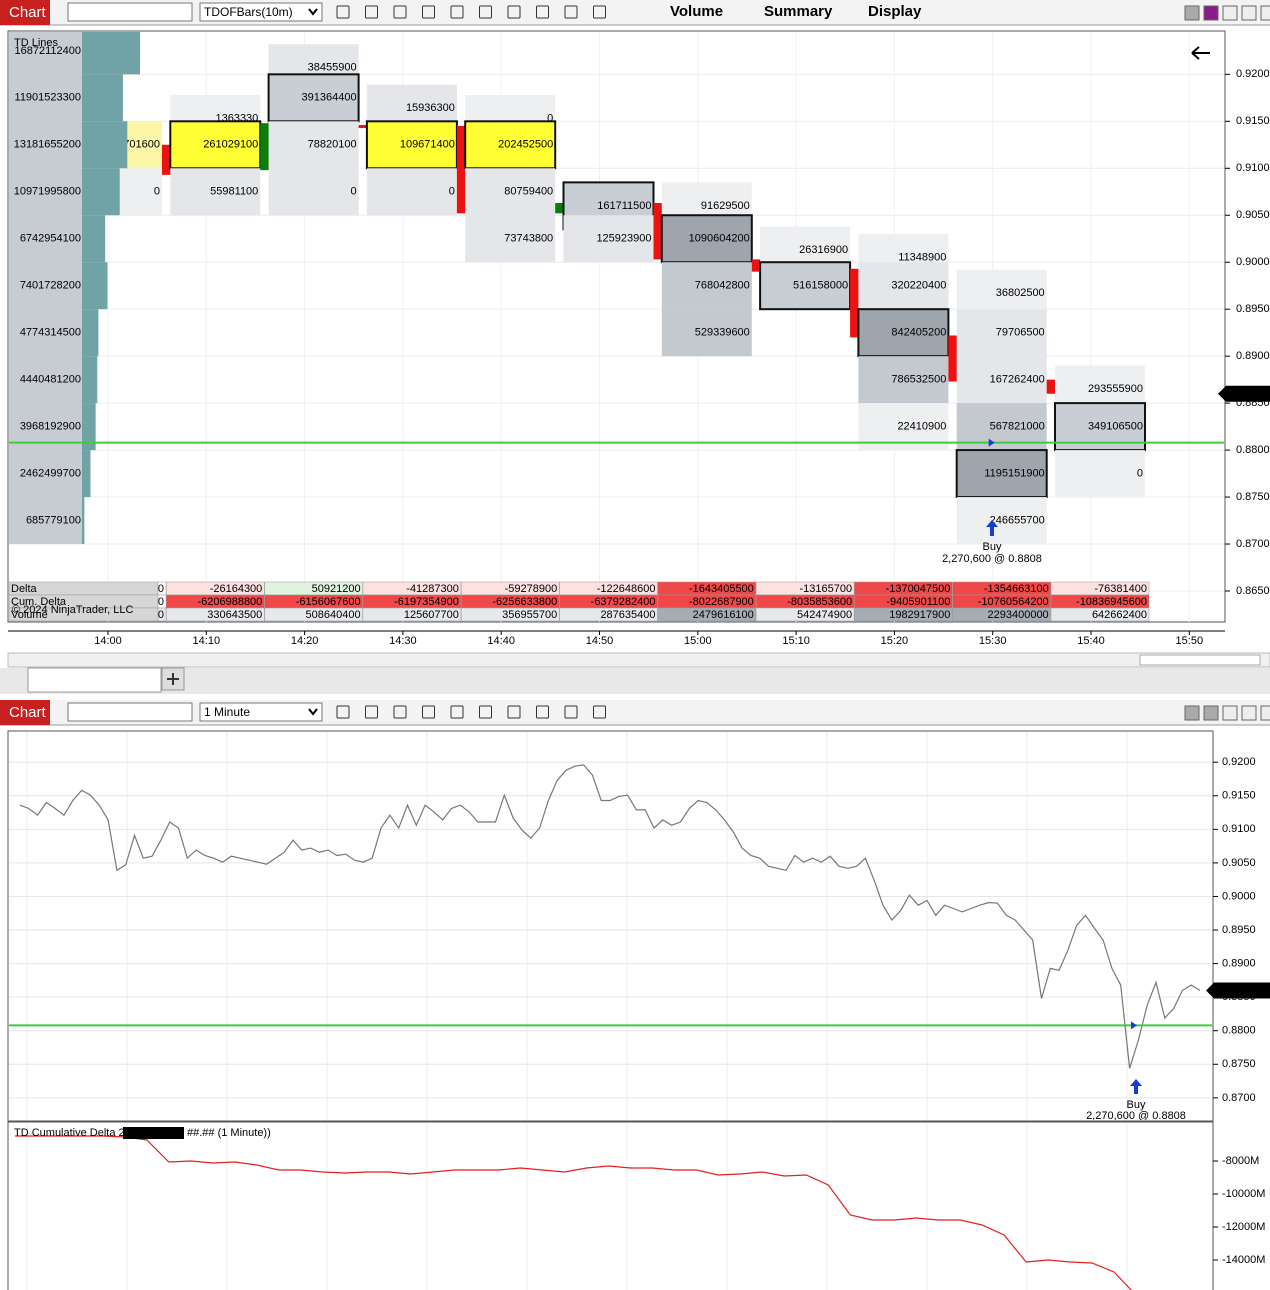  I want to click on back-arrow, so click(1200, 53).